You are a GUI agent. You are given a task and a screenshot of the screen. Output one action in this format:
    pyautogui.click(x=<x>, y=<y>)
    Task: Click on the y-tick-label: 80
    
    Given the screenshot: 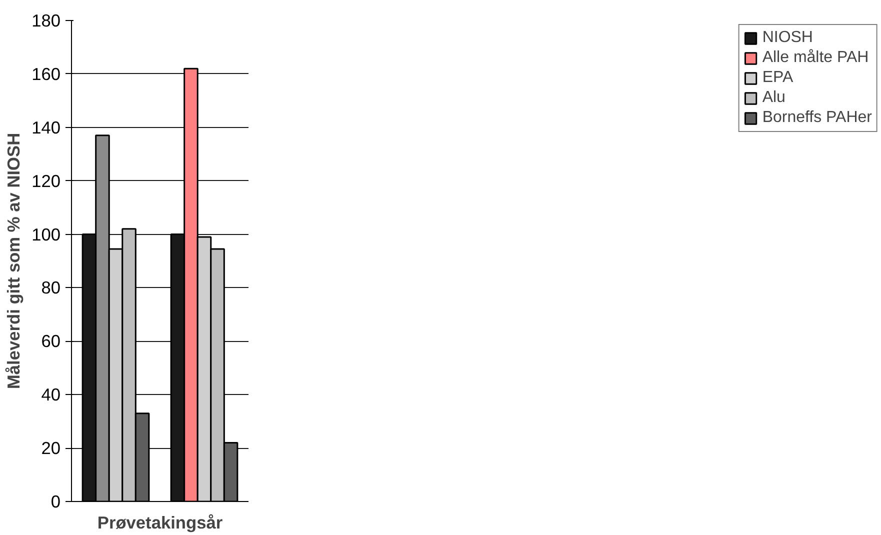 What is the action you would take?
    pyautogui.click(x=51, y=288)
    